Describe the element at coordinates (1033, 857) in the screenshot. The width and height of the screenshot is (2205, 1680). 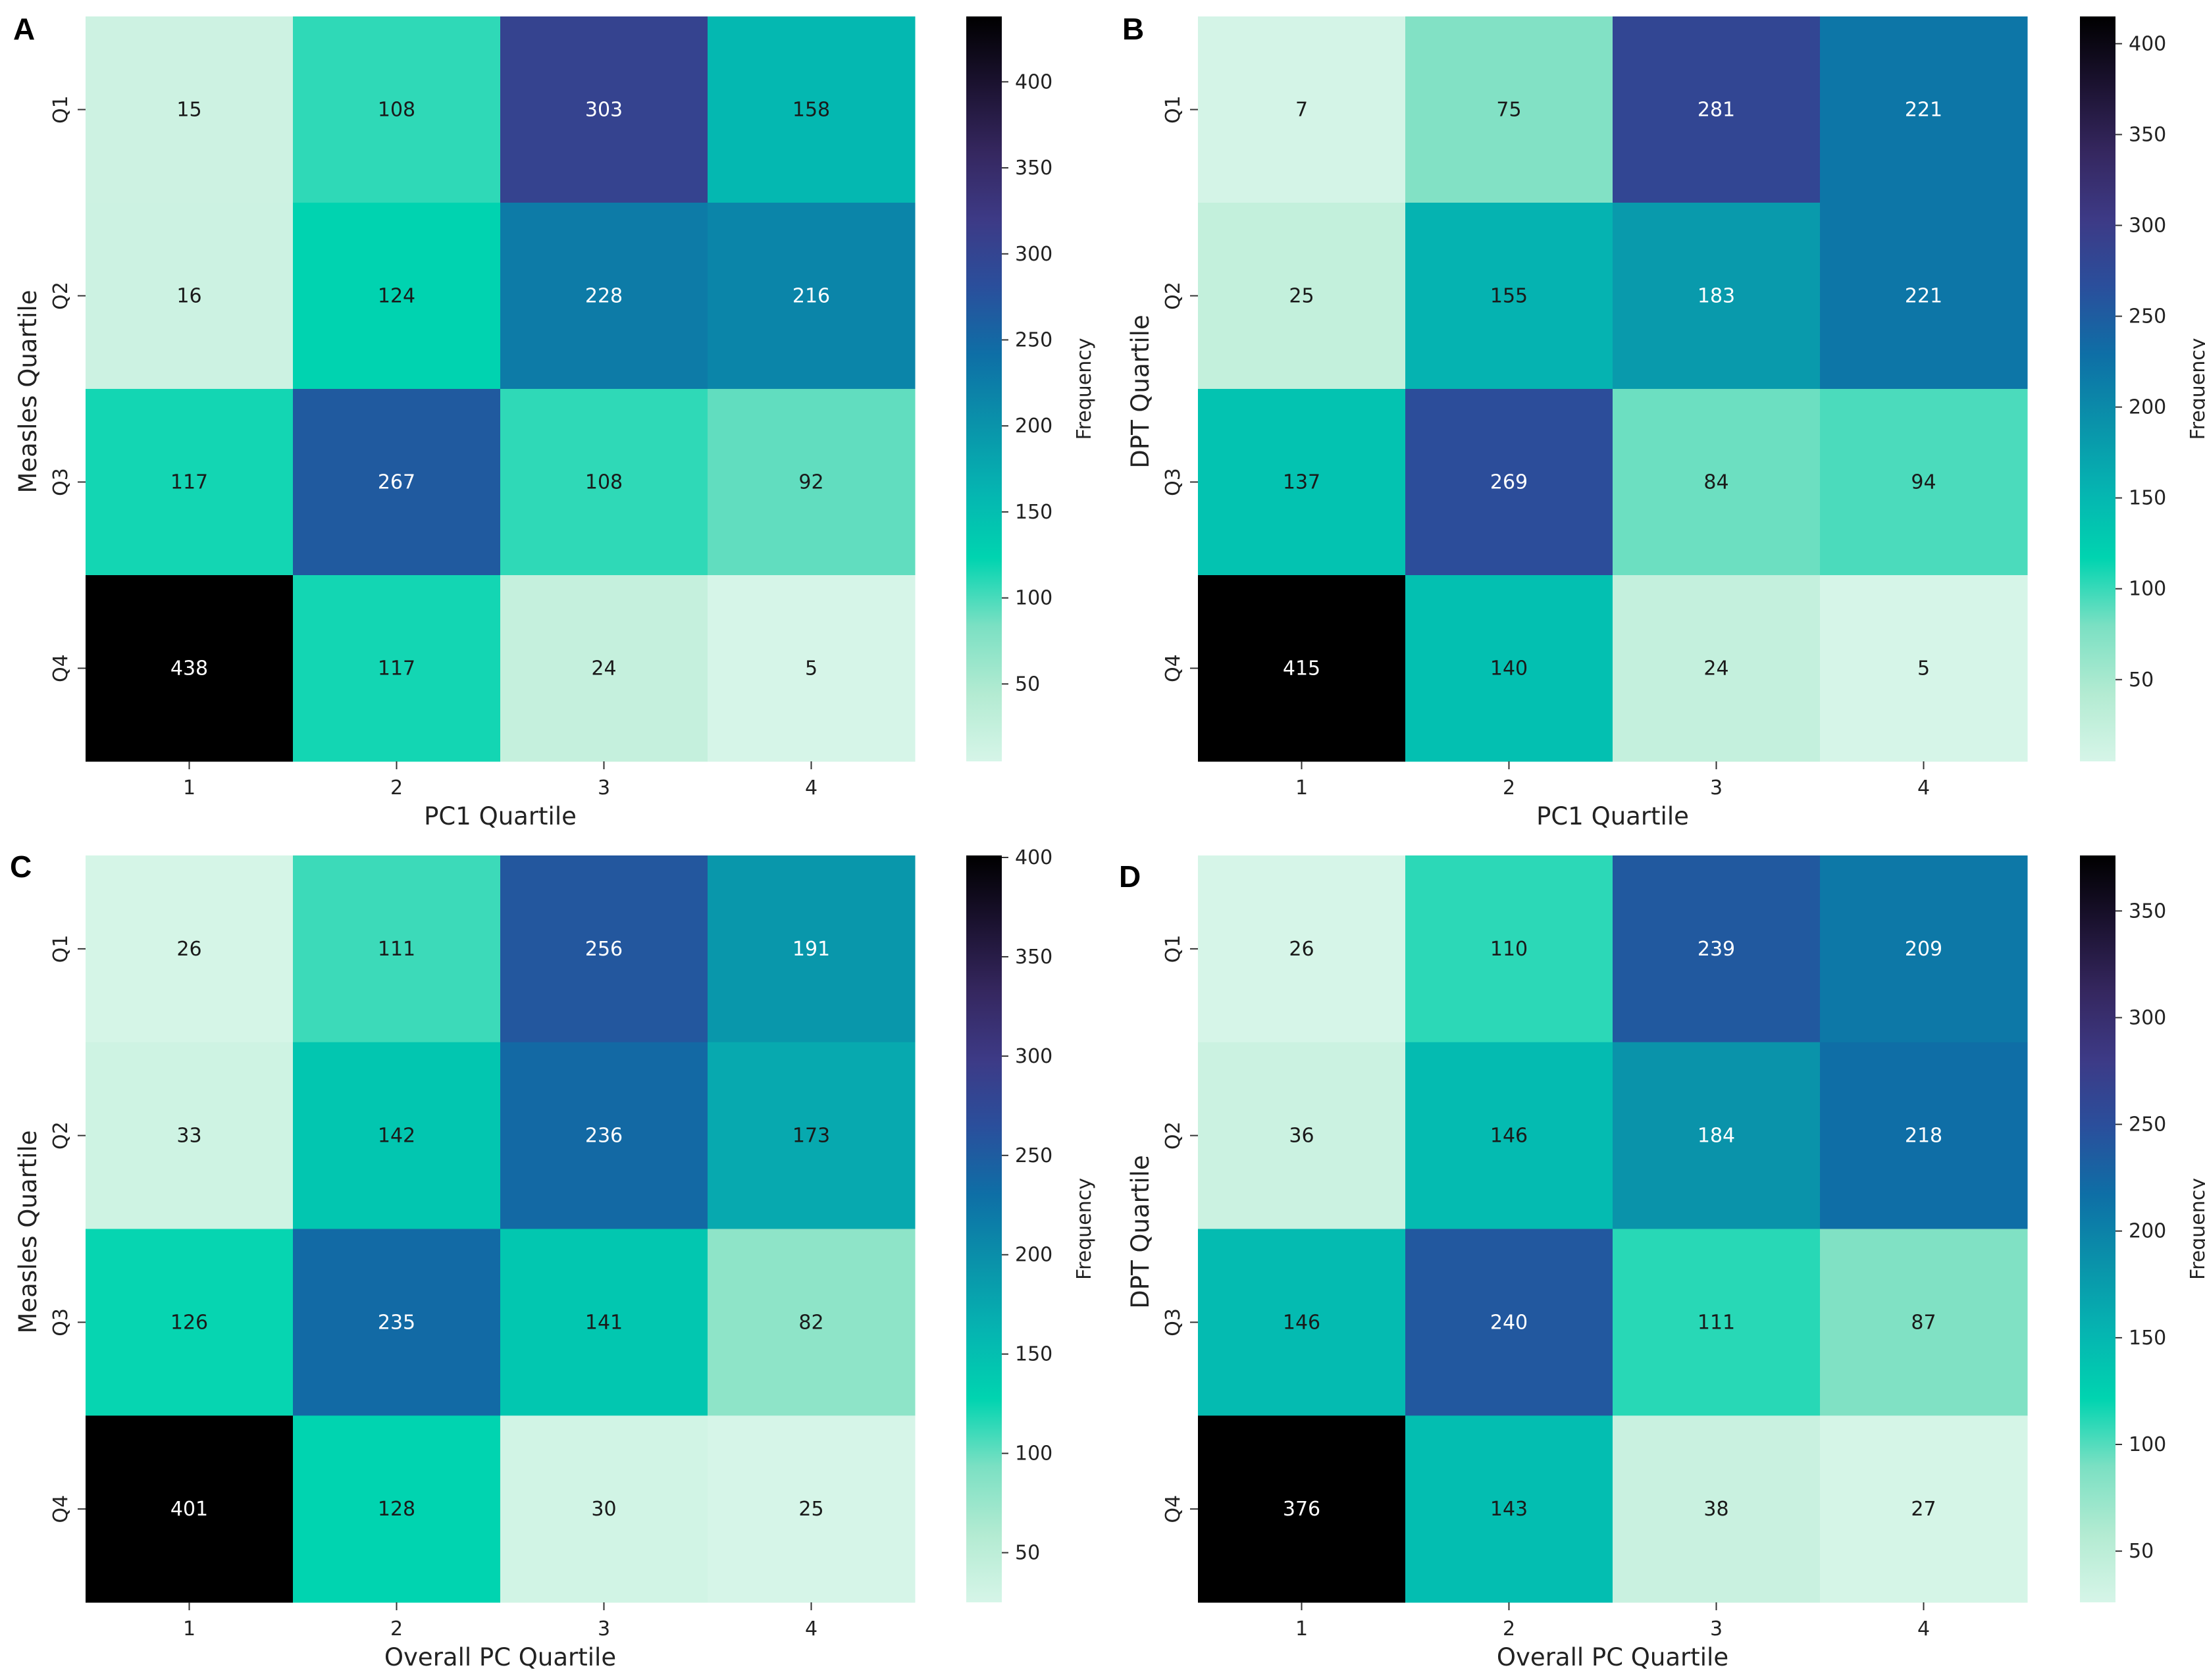
I see `colorbar-tick-label-c: 400` at that location.